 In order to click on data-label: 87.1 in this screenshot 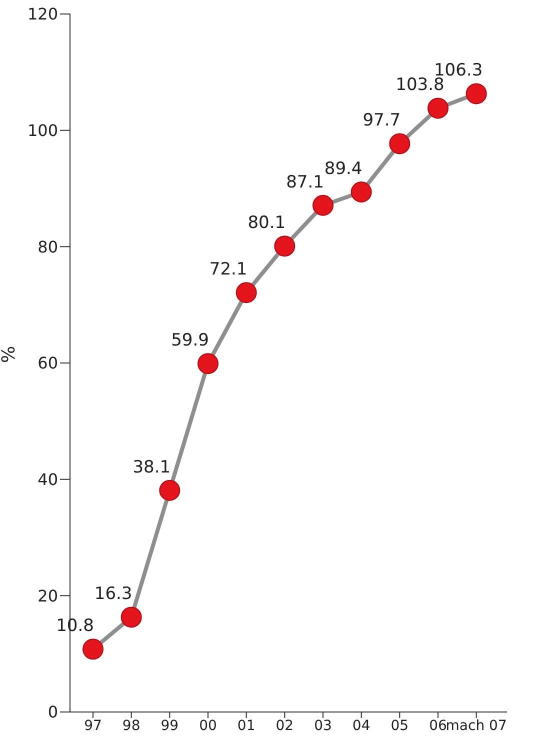, I will do `click(305, 182)`.